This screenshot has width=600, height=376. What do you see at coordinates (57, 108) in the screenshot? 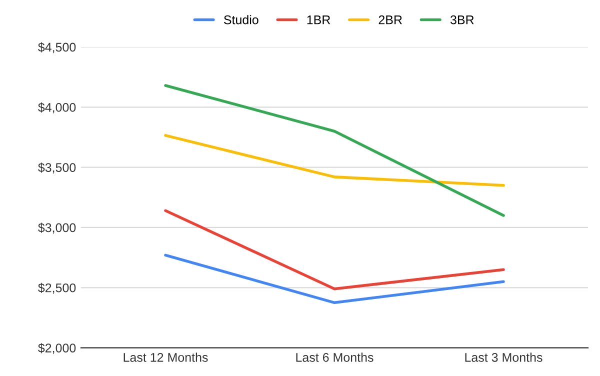
I see `y-tick-label: $4,000` at bounding box center [57, 108].